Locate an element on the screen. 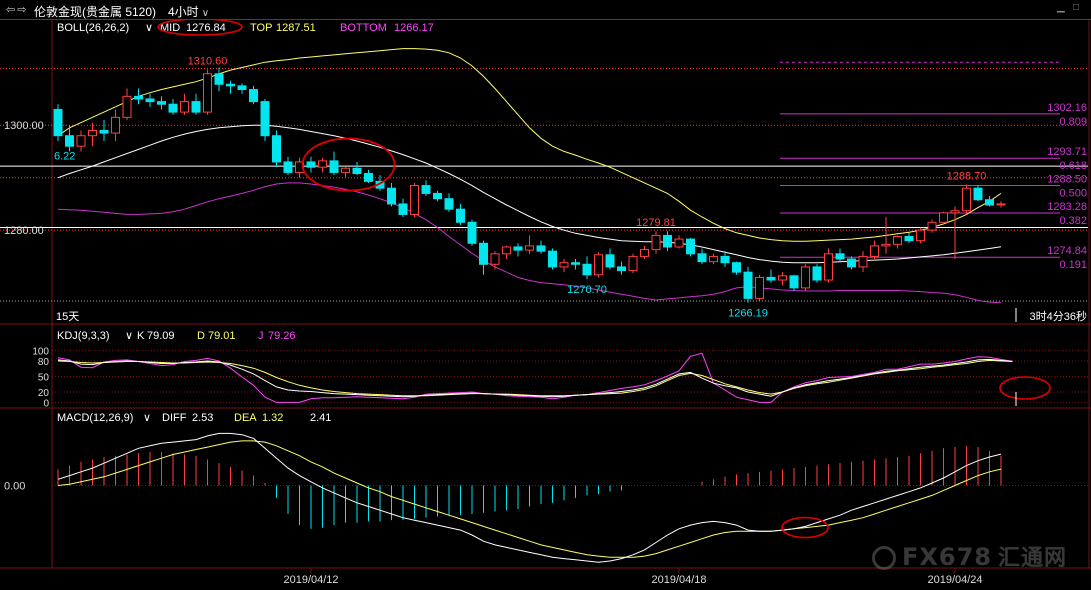 The height and width of the screenshot is (590, 1091). macd-hist-value: 2.41 is located at coordinates (320, 418).